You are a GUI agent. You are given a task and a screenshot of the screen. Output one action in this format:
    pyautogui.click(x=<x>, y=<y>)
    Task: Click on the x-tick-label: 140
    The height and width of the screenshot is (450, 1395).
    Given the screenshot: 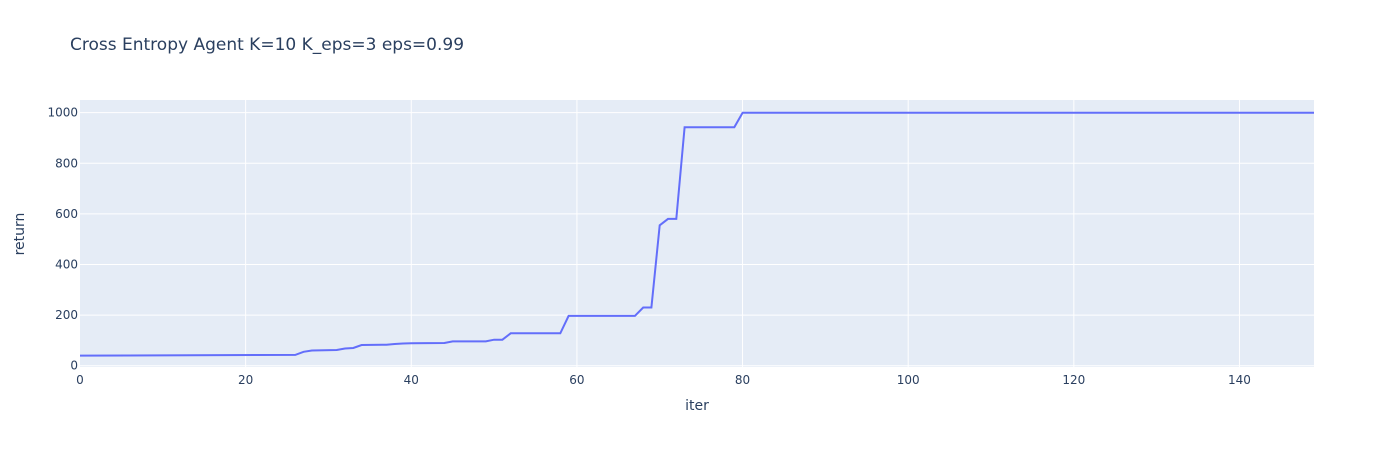 What is the action you would take?
    pyautogui.click(x=1239, y=380)
    